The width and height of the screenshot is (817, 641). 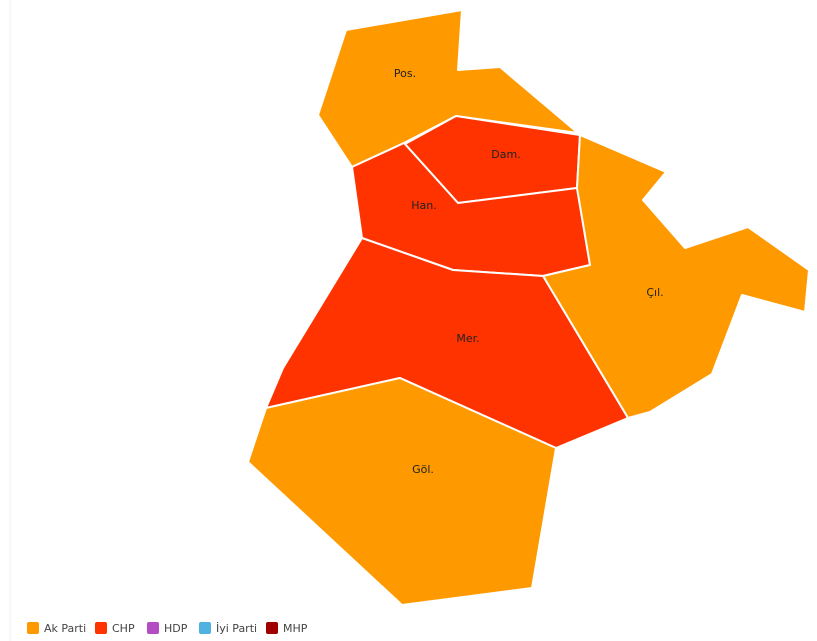 I want to click on region: Çıl., so click(x=676, y=276).